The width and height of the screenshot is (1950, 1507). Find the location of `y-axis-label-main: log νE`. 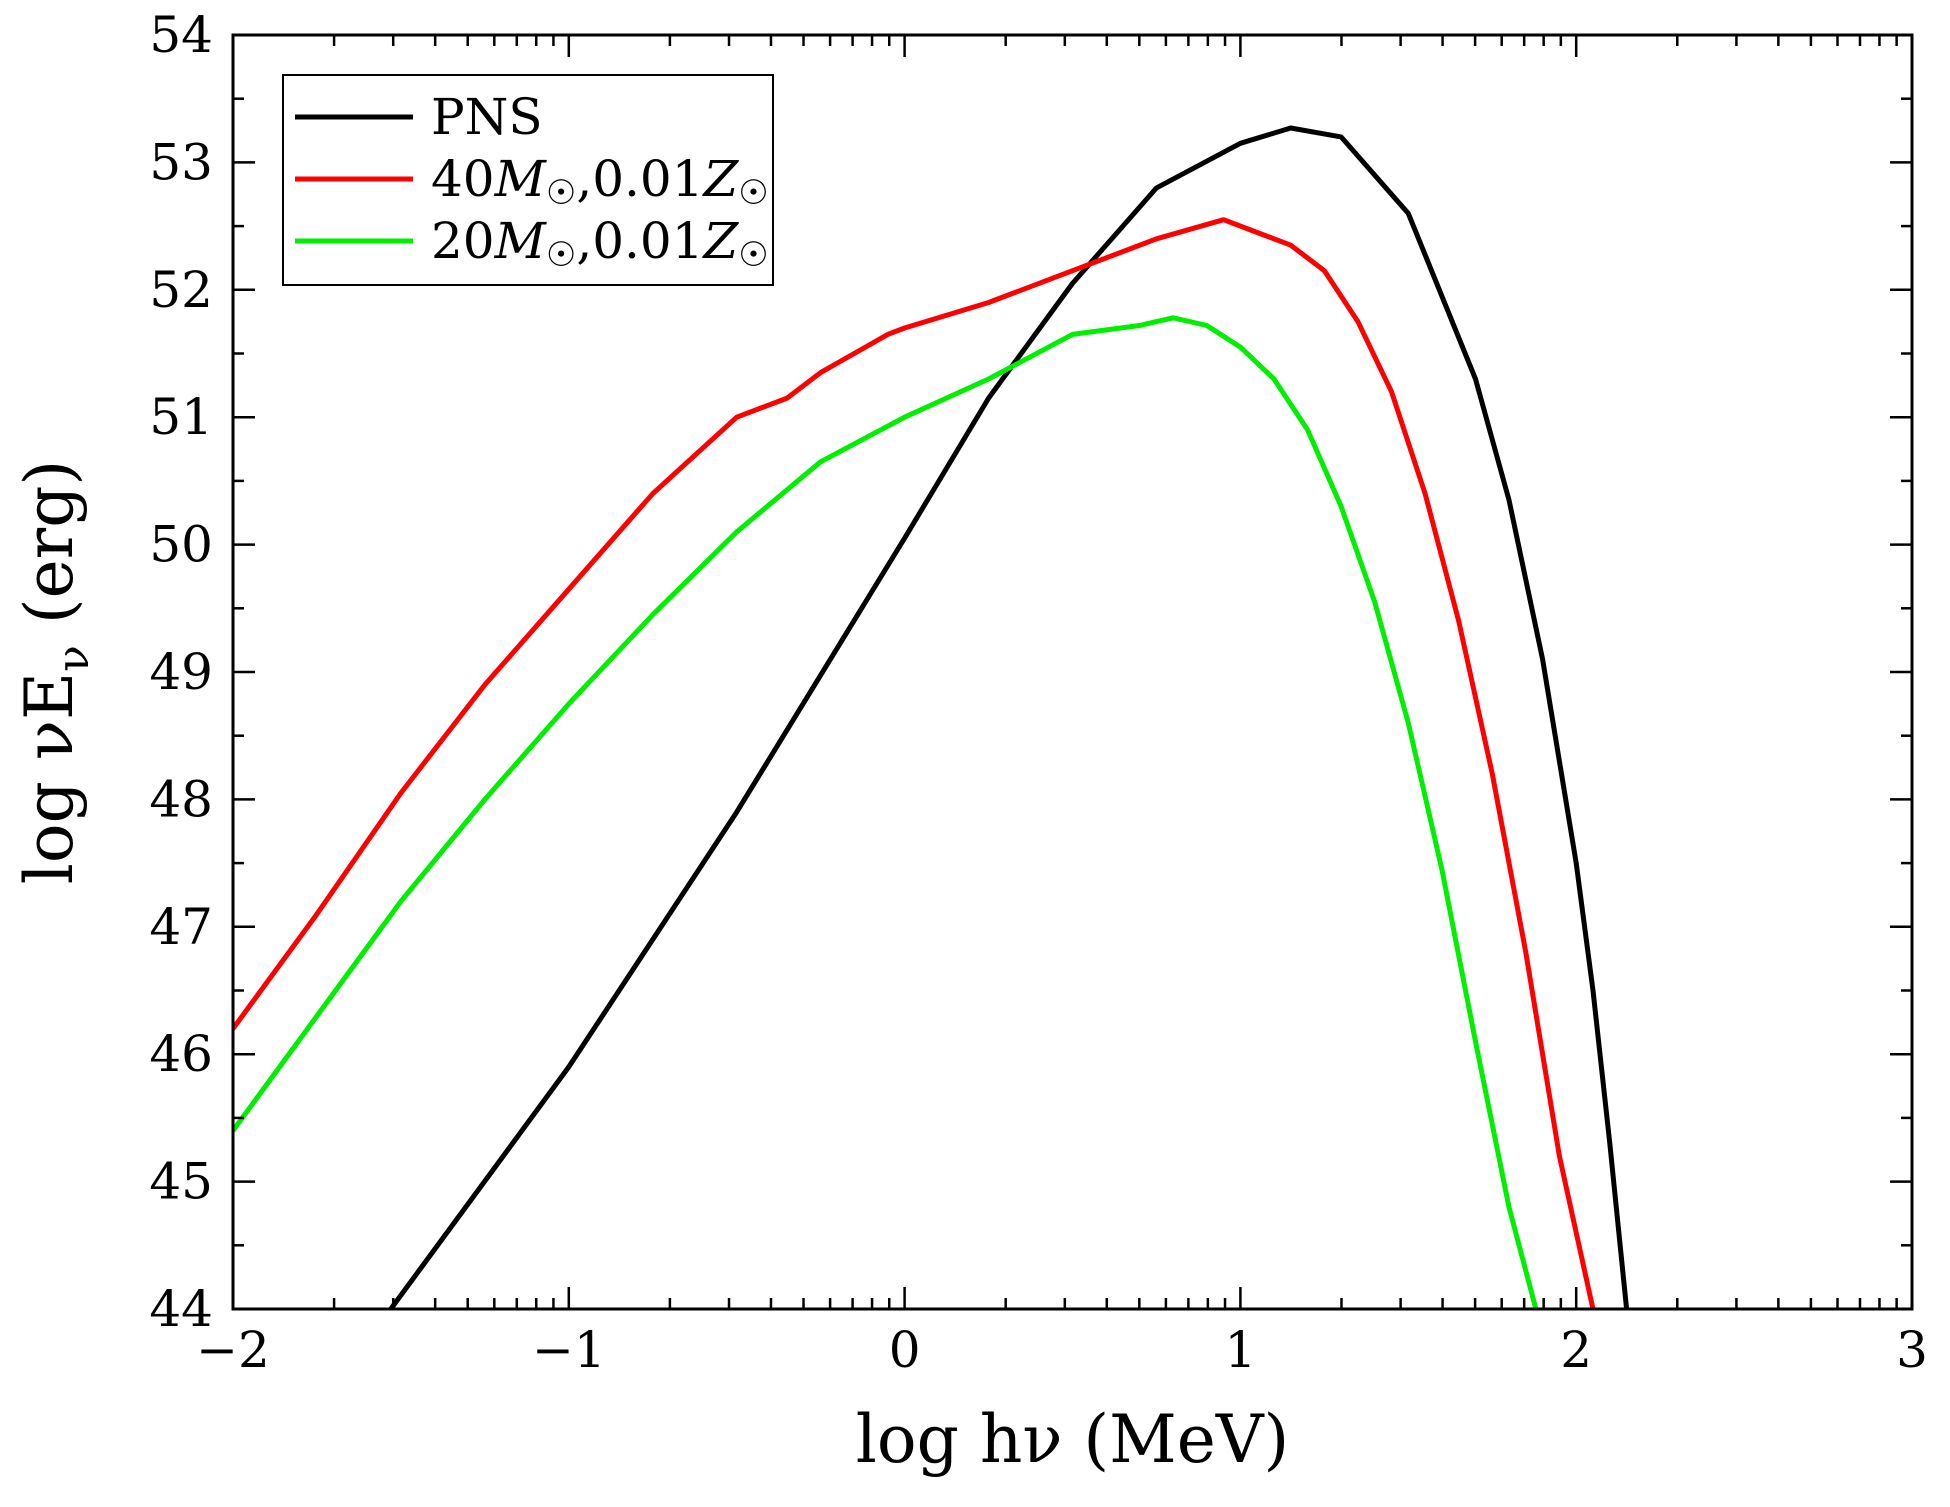

y-axis-label-main: log νE is located at coordinates (49, 778).